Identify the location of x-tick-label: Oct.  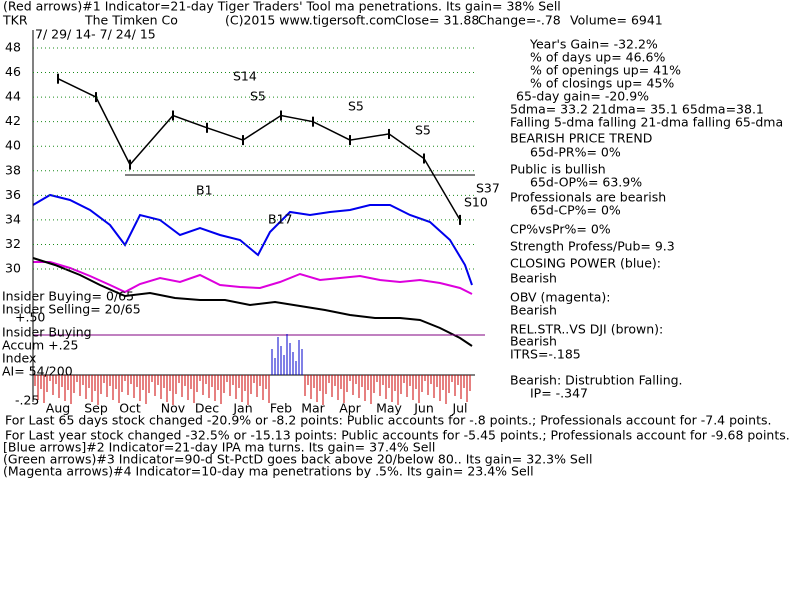
(130, 408).